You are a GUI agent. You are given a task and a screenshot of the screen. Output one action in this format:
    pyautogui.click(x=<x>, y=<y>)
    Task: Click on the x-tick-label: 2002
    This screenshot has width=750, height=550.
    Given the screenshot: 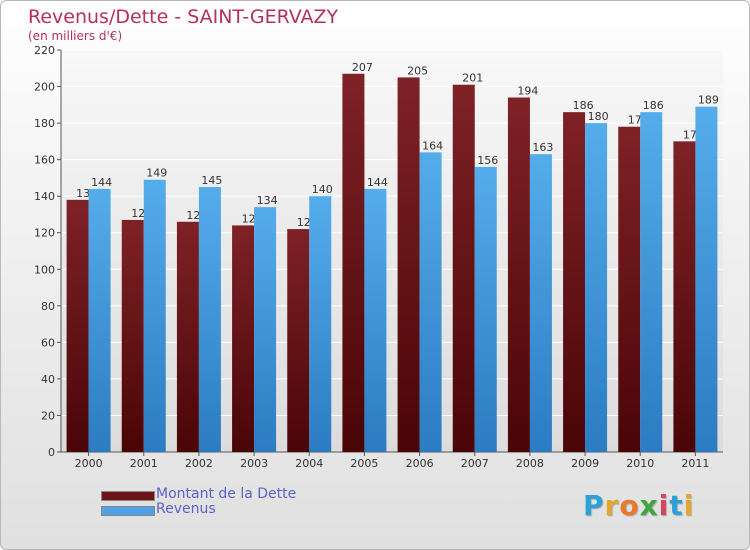 What is the action you would take?
    pyautogui.click(x=199, y=463)
    